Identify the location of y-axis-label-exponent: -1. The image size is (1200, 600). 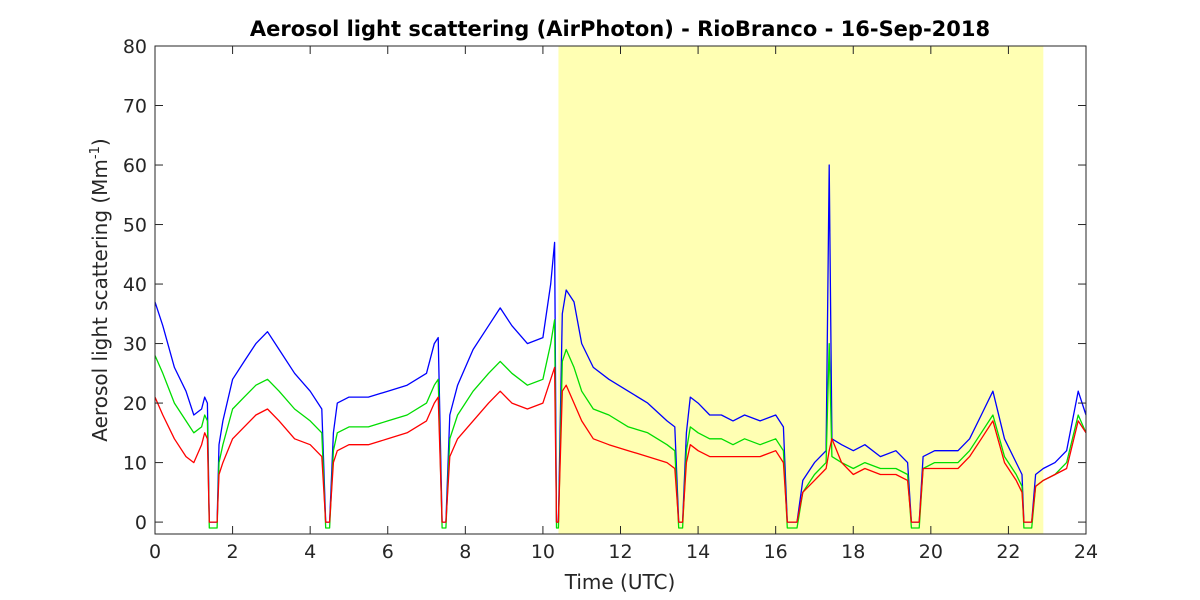
(95, 152).